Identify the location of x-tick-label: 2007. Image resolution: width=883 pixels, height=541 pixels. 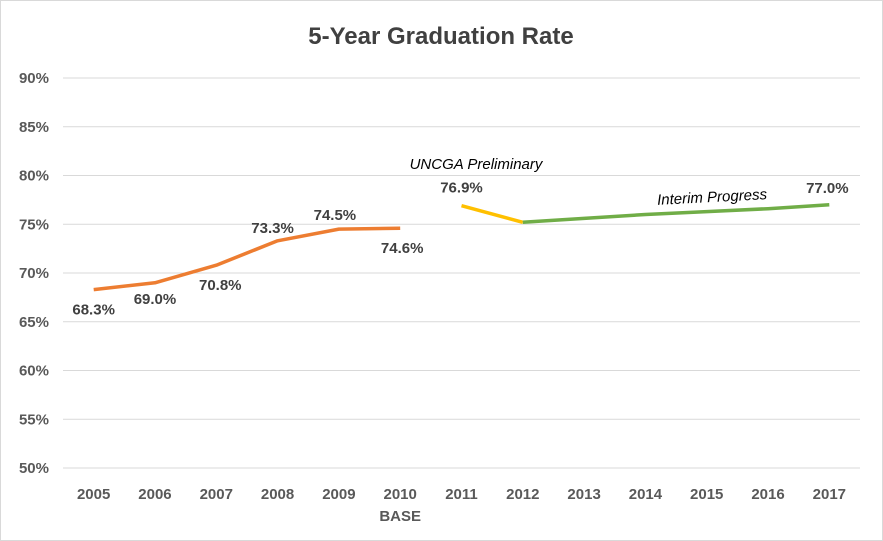
(216, 494).